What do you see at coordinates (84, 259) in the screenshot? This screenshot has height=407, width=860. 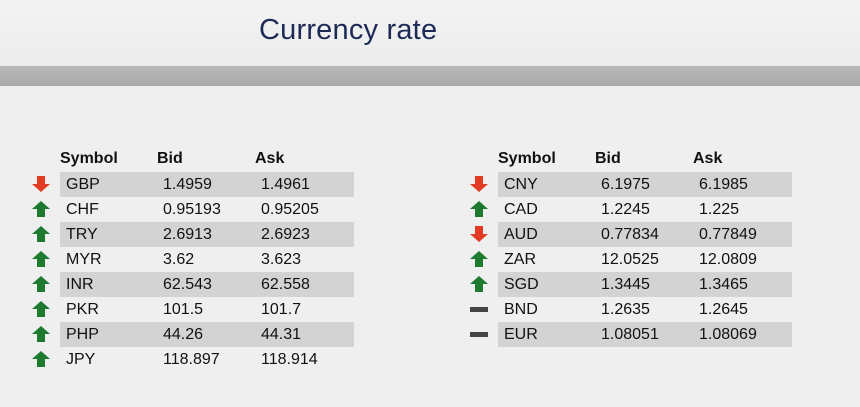 I see `symbol-cell: MYR` at bounding box center [84, 259].